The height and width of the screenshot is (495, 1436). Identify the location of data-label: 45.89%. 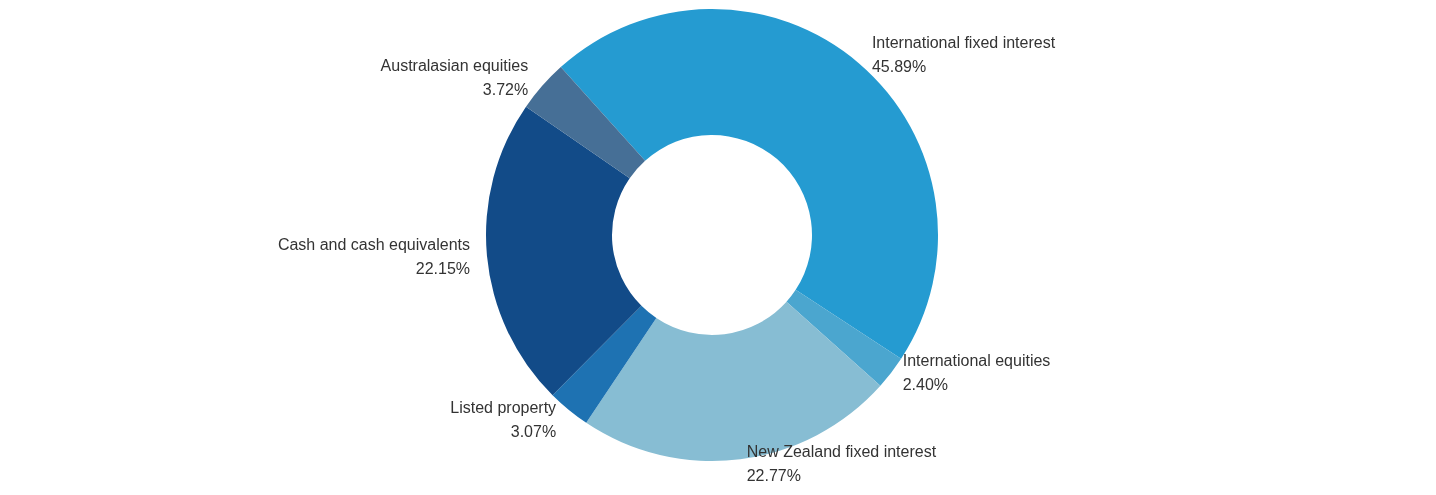
(899, 66).